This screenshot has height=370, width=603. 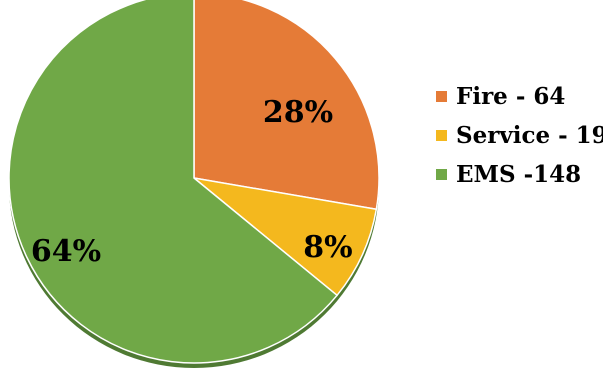 I want to click on legend-label: Fire - 64, so click(x=511, y=96).